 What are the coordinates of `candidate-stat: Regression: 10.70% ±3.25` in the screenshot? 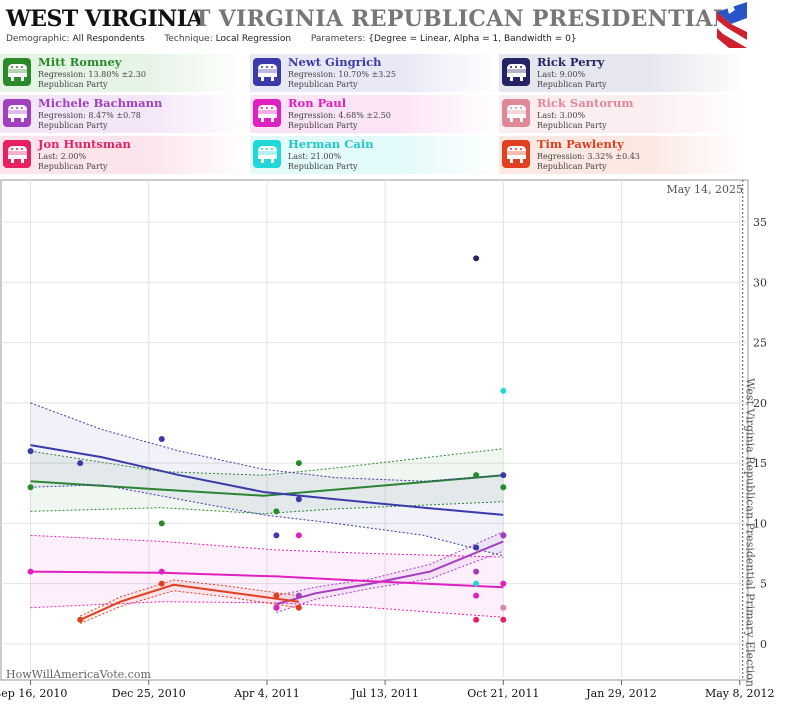 It's located at (342, 74).